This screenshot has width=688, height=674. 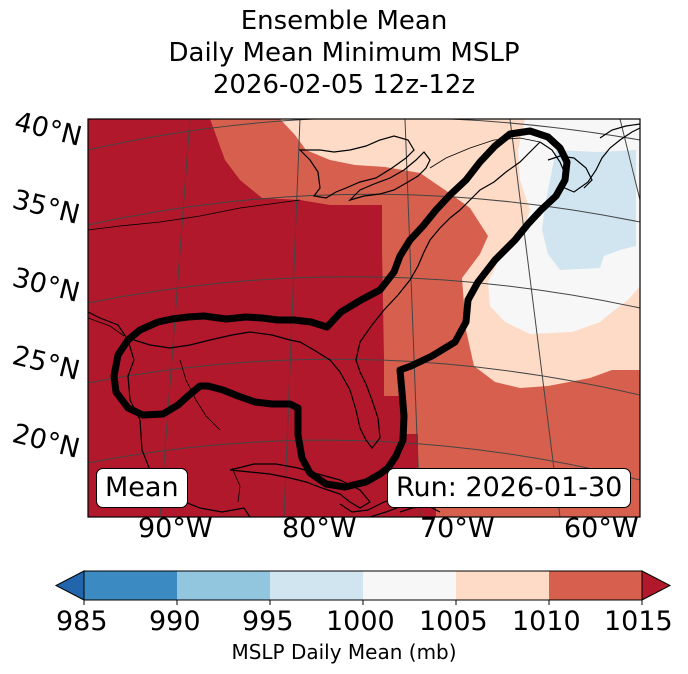 What do you see at coordinates (319, 528) in the screenshot?
I see `lon-label-80: 80°W` at bounding box center [319, 528].